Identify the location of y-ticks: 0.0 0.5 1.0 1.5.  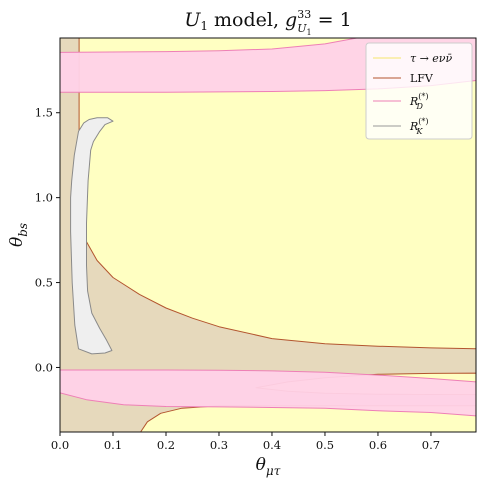
(47, 240).